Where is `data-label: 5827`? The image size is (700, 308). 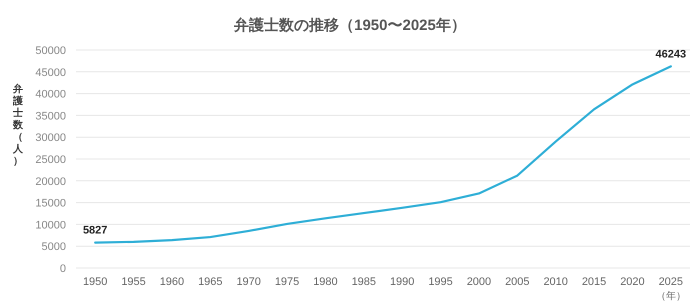 data-label: 5827 is located at coordinates (95, 230).